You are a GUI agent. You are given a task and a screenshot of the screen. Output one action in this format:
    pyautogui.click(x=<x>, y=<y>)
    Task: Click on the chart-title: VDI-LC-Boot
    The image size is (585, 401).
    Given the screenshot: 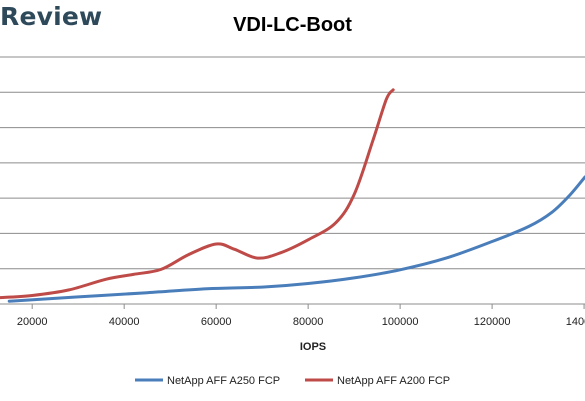 What is the action you would take?
    pyautogui.click(x=292, y=25)
    